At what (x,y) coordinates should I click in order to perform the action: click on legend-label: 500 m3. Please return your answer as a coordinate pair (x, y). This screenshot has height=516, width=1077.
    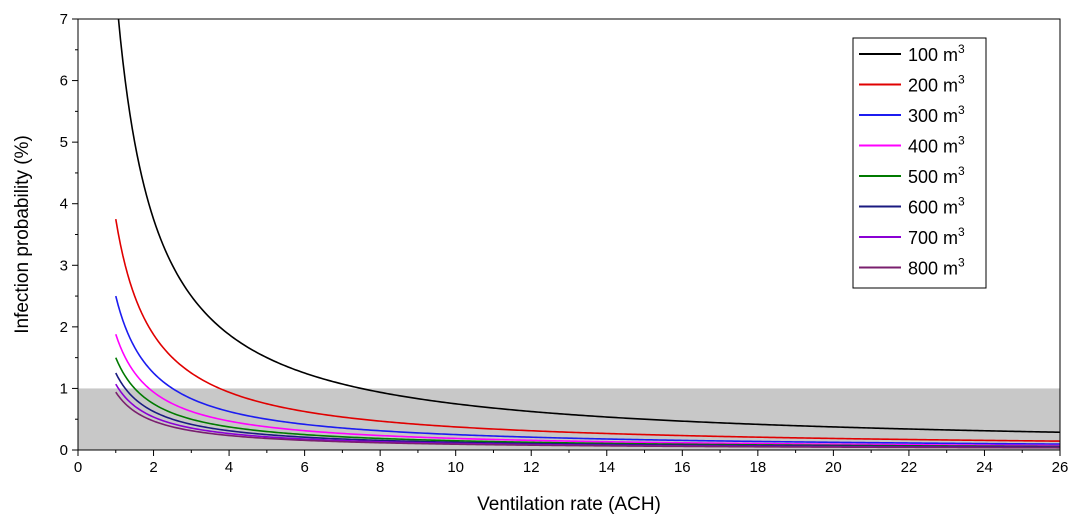
    Looking at the image, I should click on (936, 175).